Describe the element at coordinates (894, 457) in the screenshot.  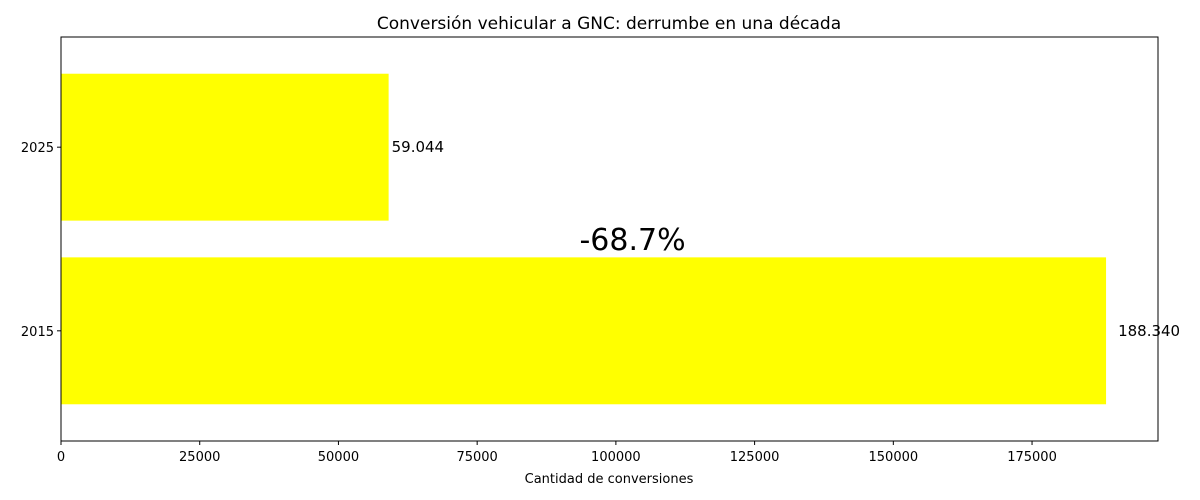
I see `x-tick-label-150000: 150000` at that location.